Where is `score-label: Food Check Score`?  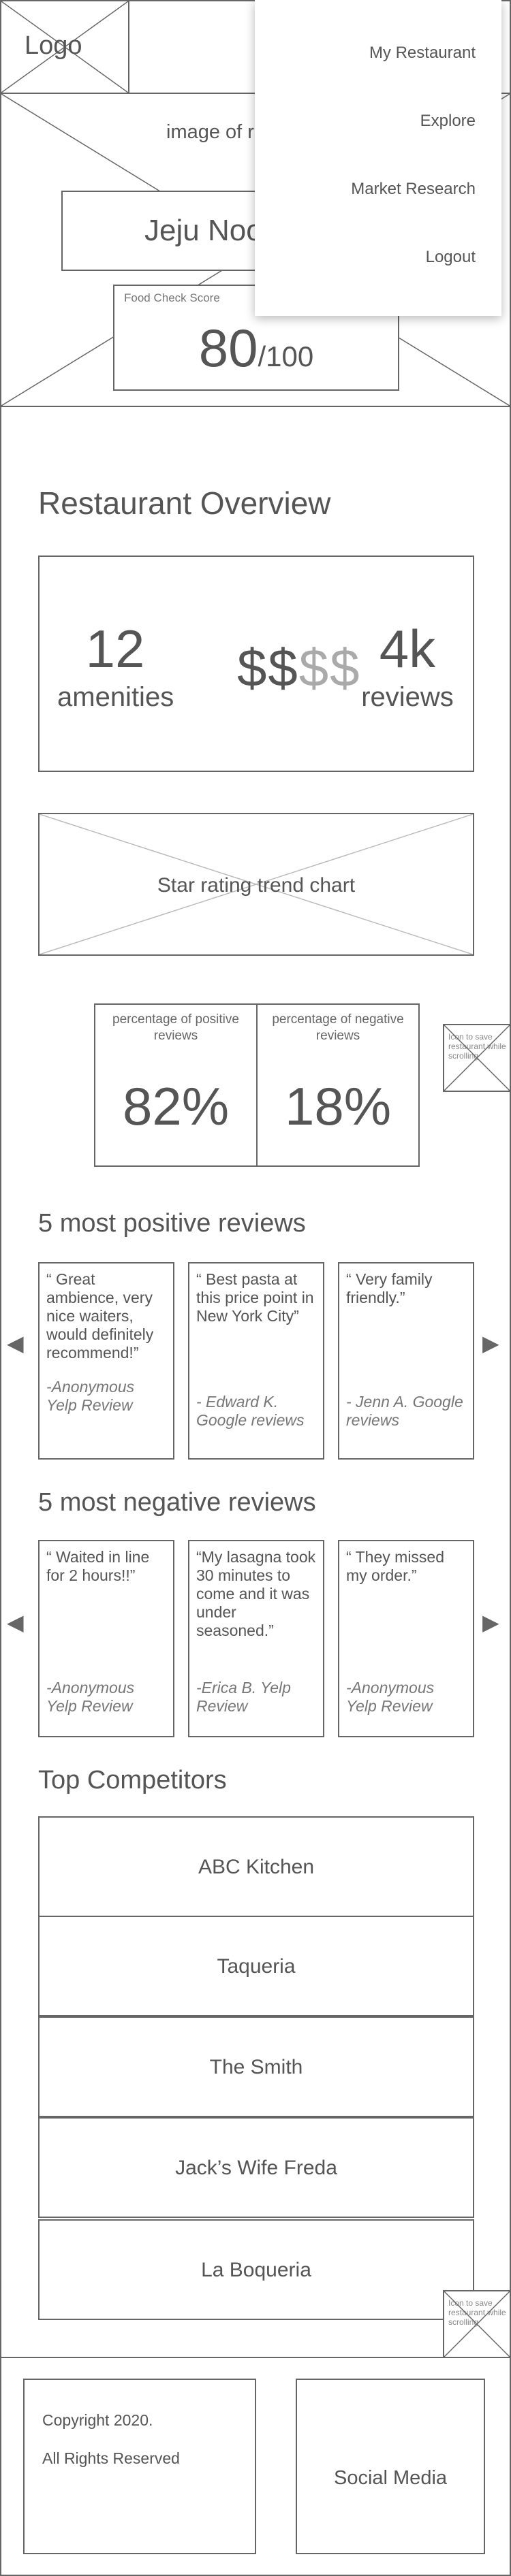
score-label: Food Check Score is located at coordinates (172, 298).